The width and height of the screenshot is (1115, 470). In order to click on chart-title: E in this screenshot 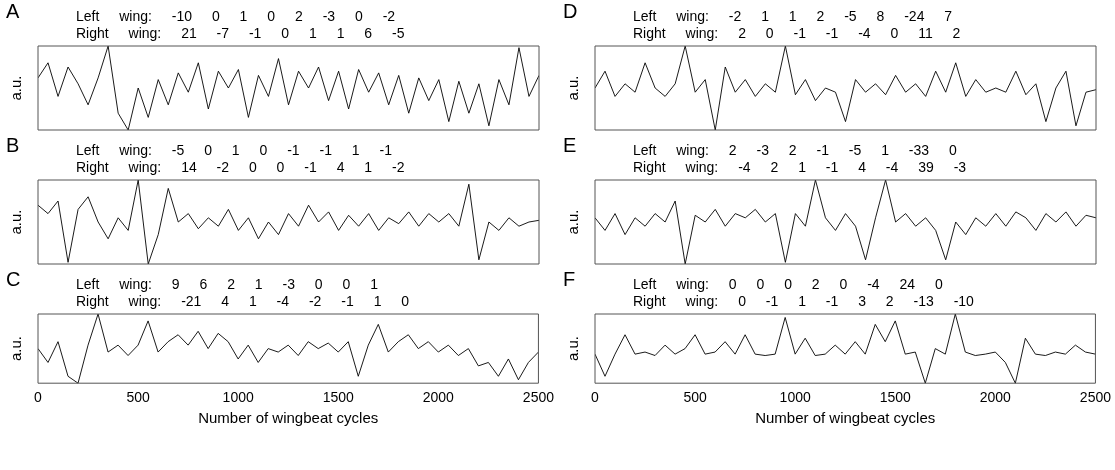, I will do `click(570, 145)`.